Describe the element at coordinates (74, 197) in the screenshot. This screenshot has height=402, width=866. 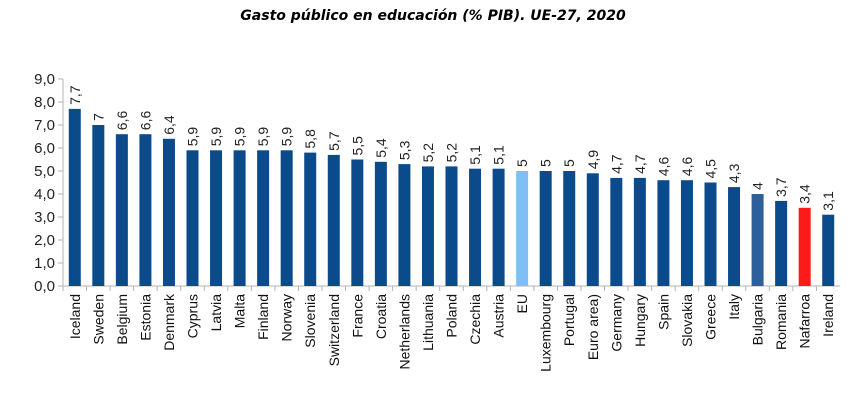
I see `bar-iceland` at that location.